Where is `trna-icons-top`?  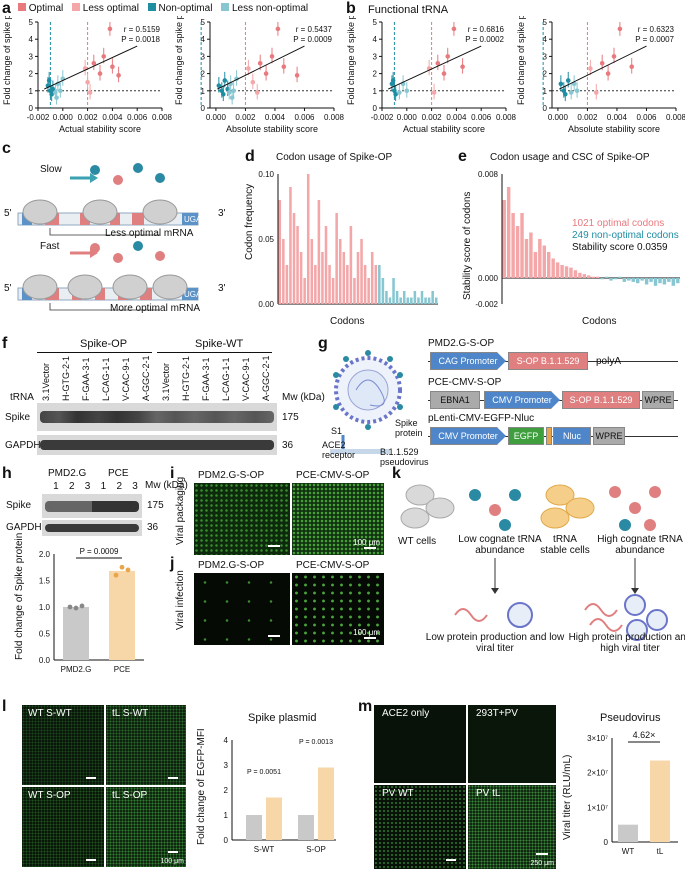 trna-icons-top is located at coordinates (127, 174).